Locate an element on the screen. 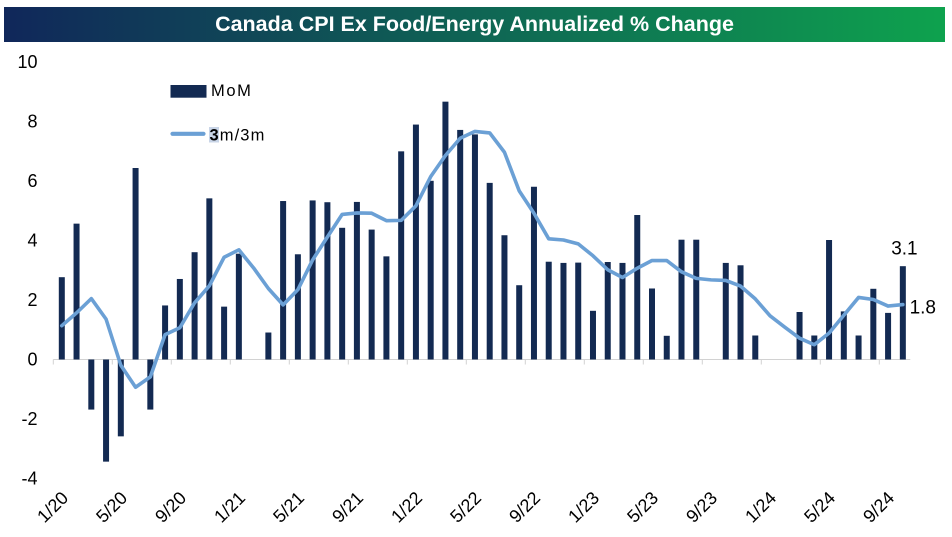  svg-text: 1/20 is located at coordinates (52, 507).